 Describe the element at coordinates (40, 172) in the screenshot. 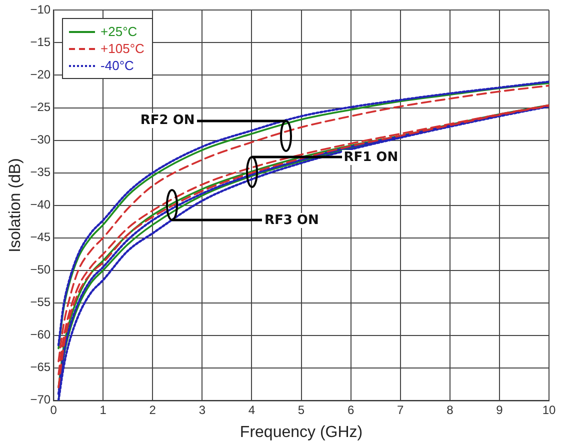

I see `y-tick-label: −35` at that location.